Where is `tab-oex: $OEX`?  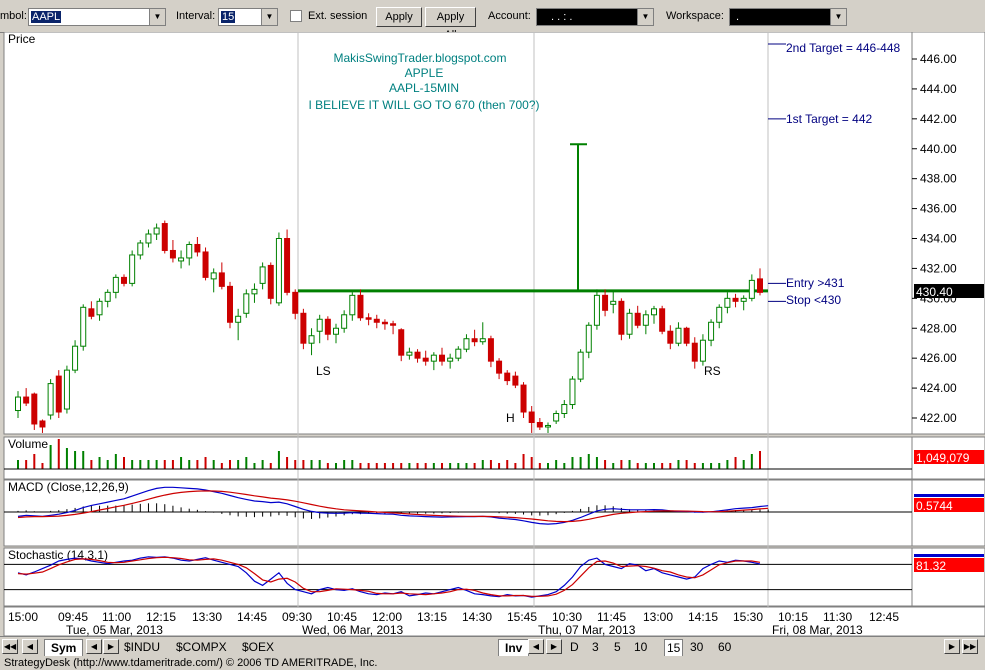
tab-oex: $OEX is located at coordinates (258, 647).